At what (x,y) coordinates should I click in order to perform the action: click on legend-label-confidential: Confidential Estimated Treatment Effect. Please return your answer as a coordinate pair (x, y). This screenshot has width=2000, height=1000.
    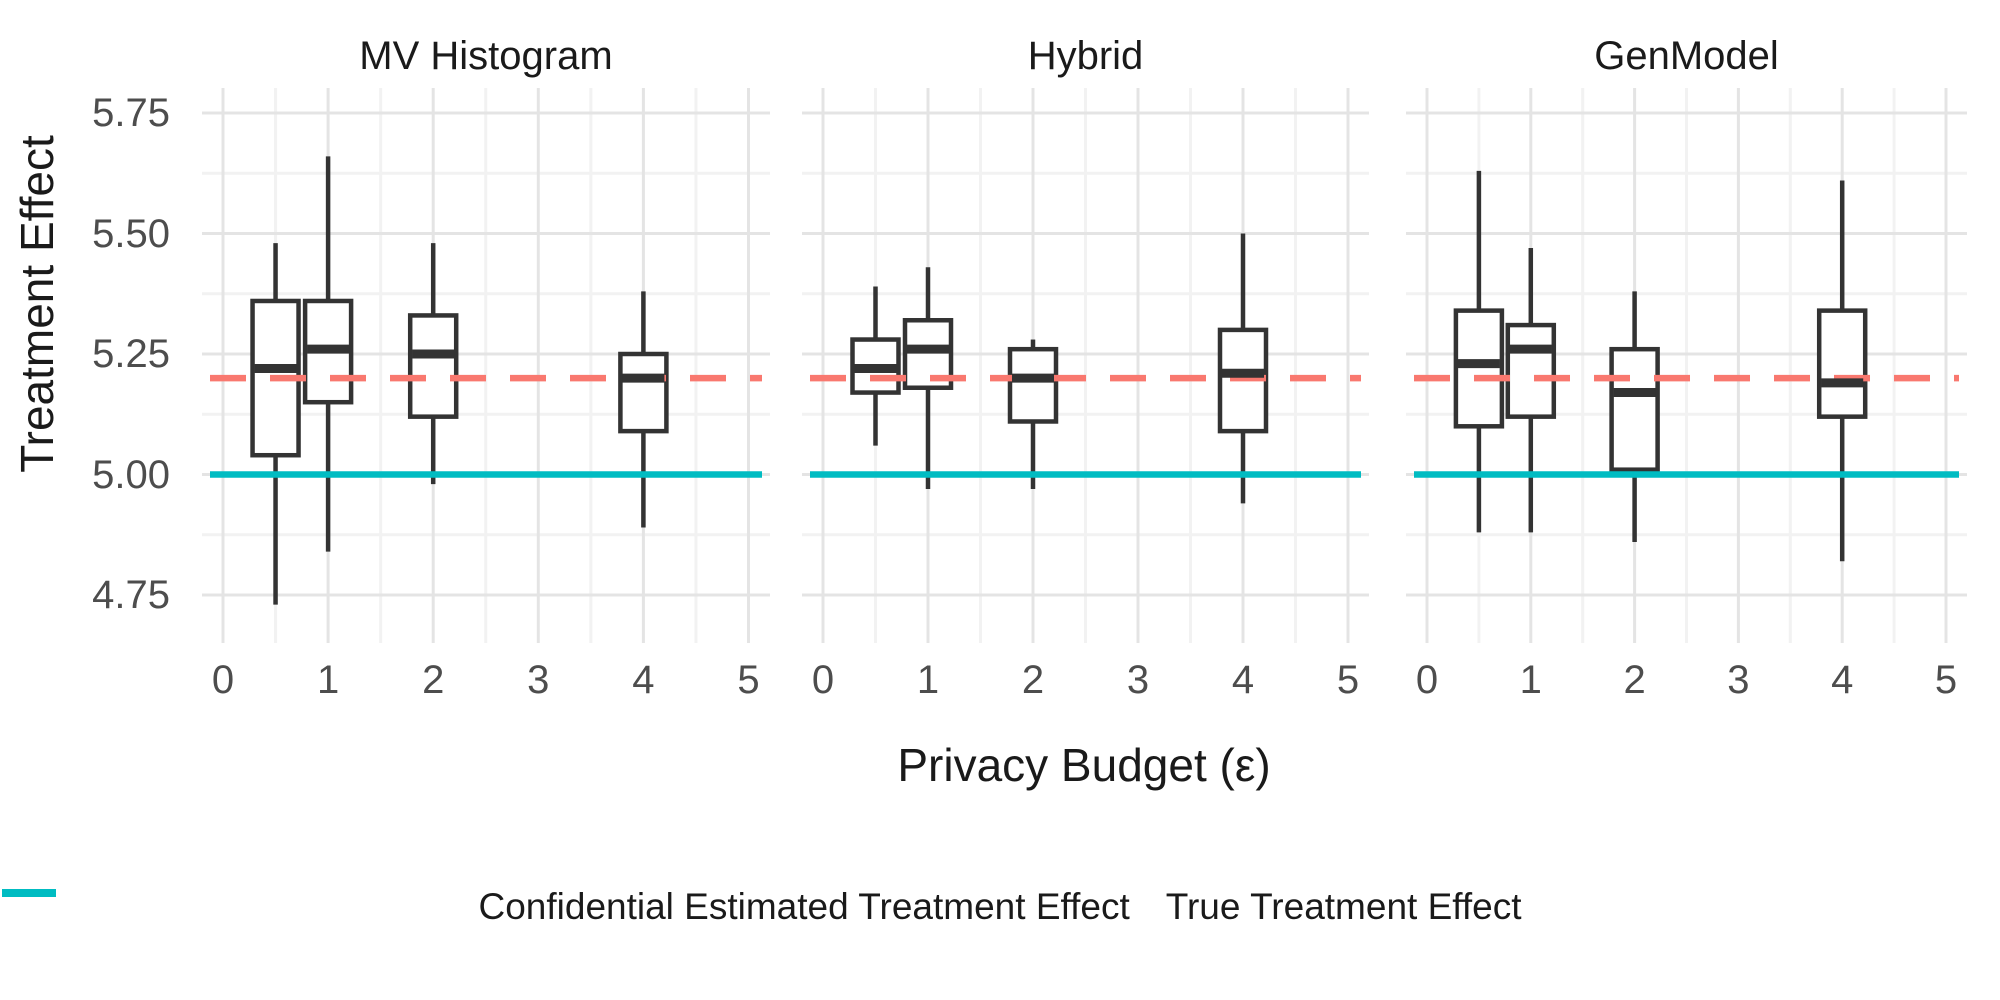
    Looking at the image, I should click on (804, 906).